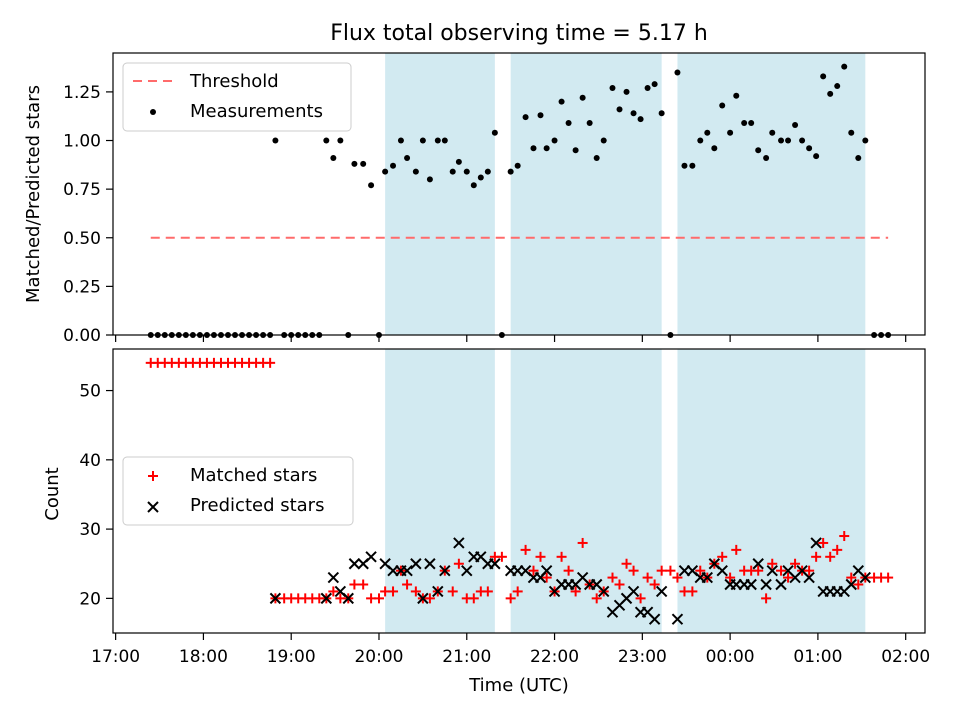  Describe the element at coordinates (82, 93) in the screenshot. I see `top-y-tick-label: 1.25` at that location.